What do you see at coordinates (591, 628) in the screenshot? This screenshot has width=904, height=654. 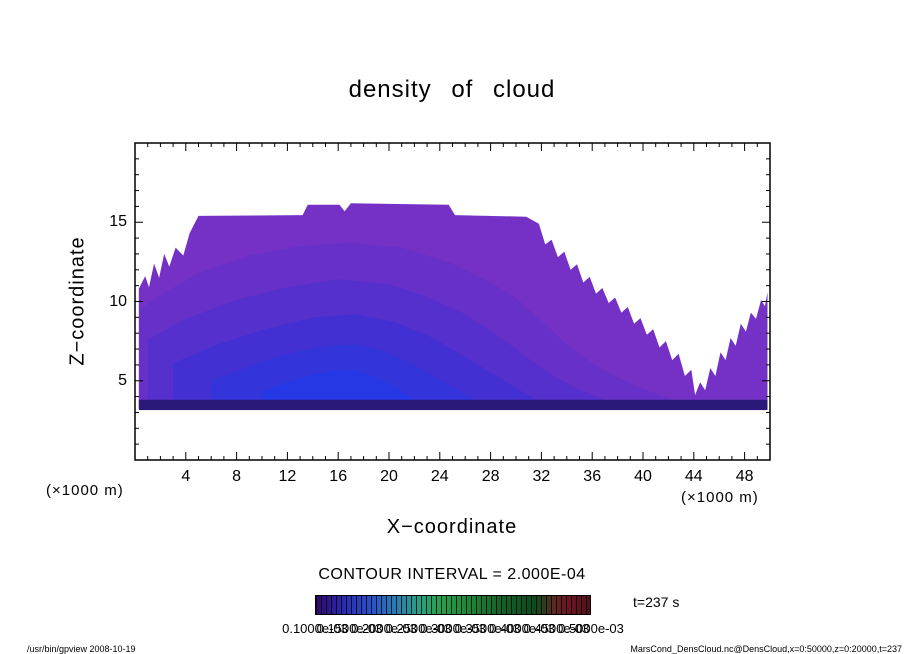 I see `colorbar-tick-label: 0.5000e-03` at bounding box center [591, 628].